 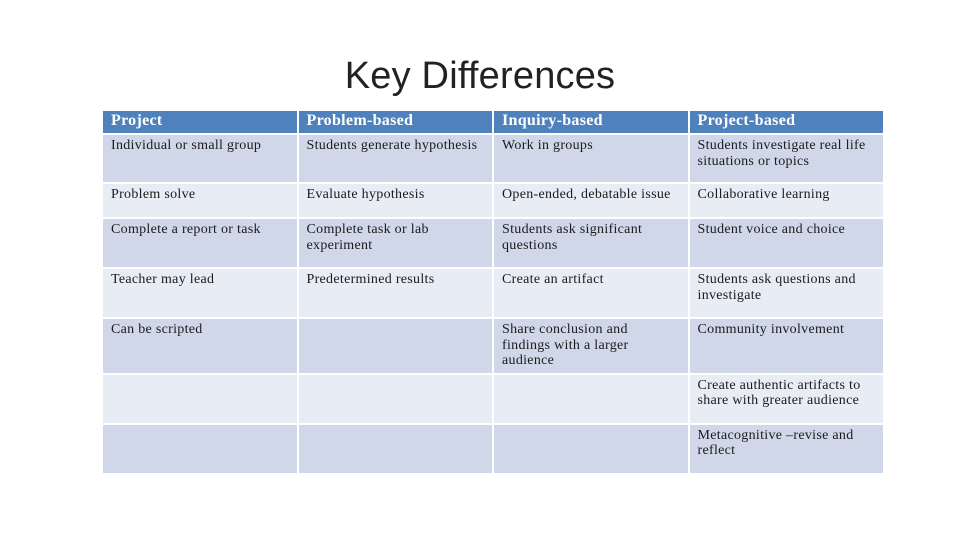 I want to click on table-cell: Evaluate hypothesis, so click(x=395, y=200).